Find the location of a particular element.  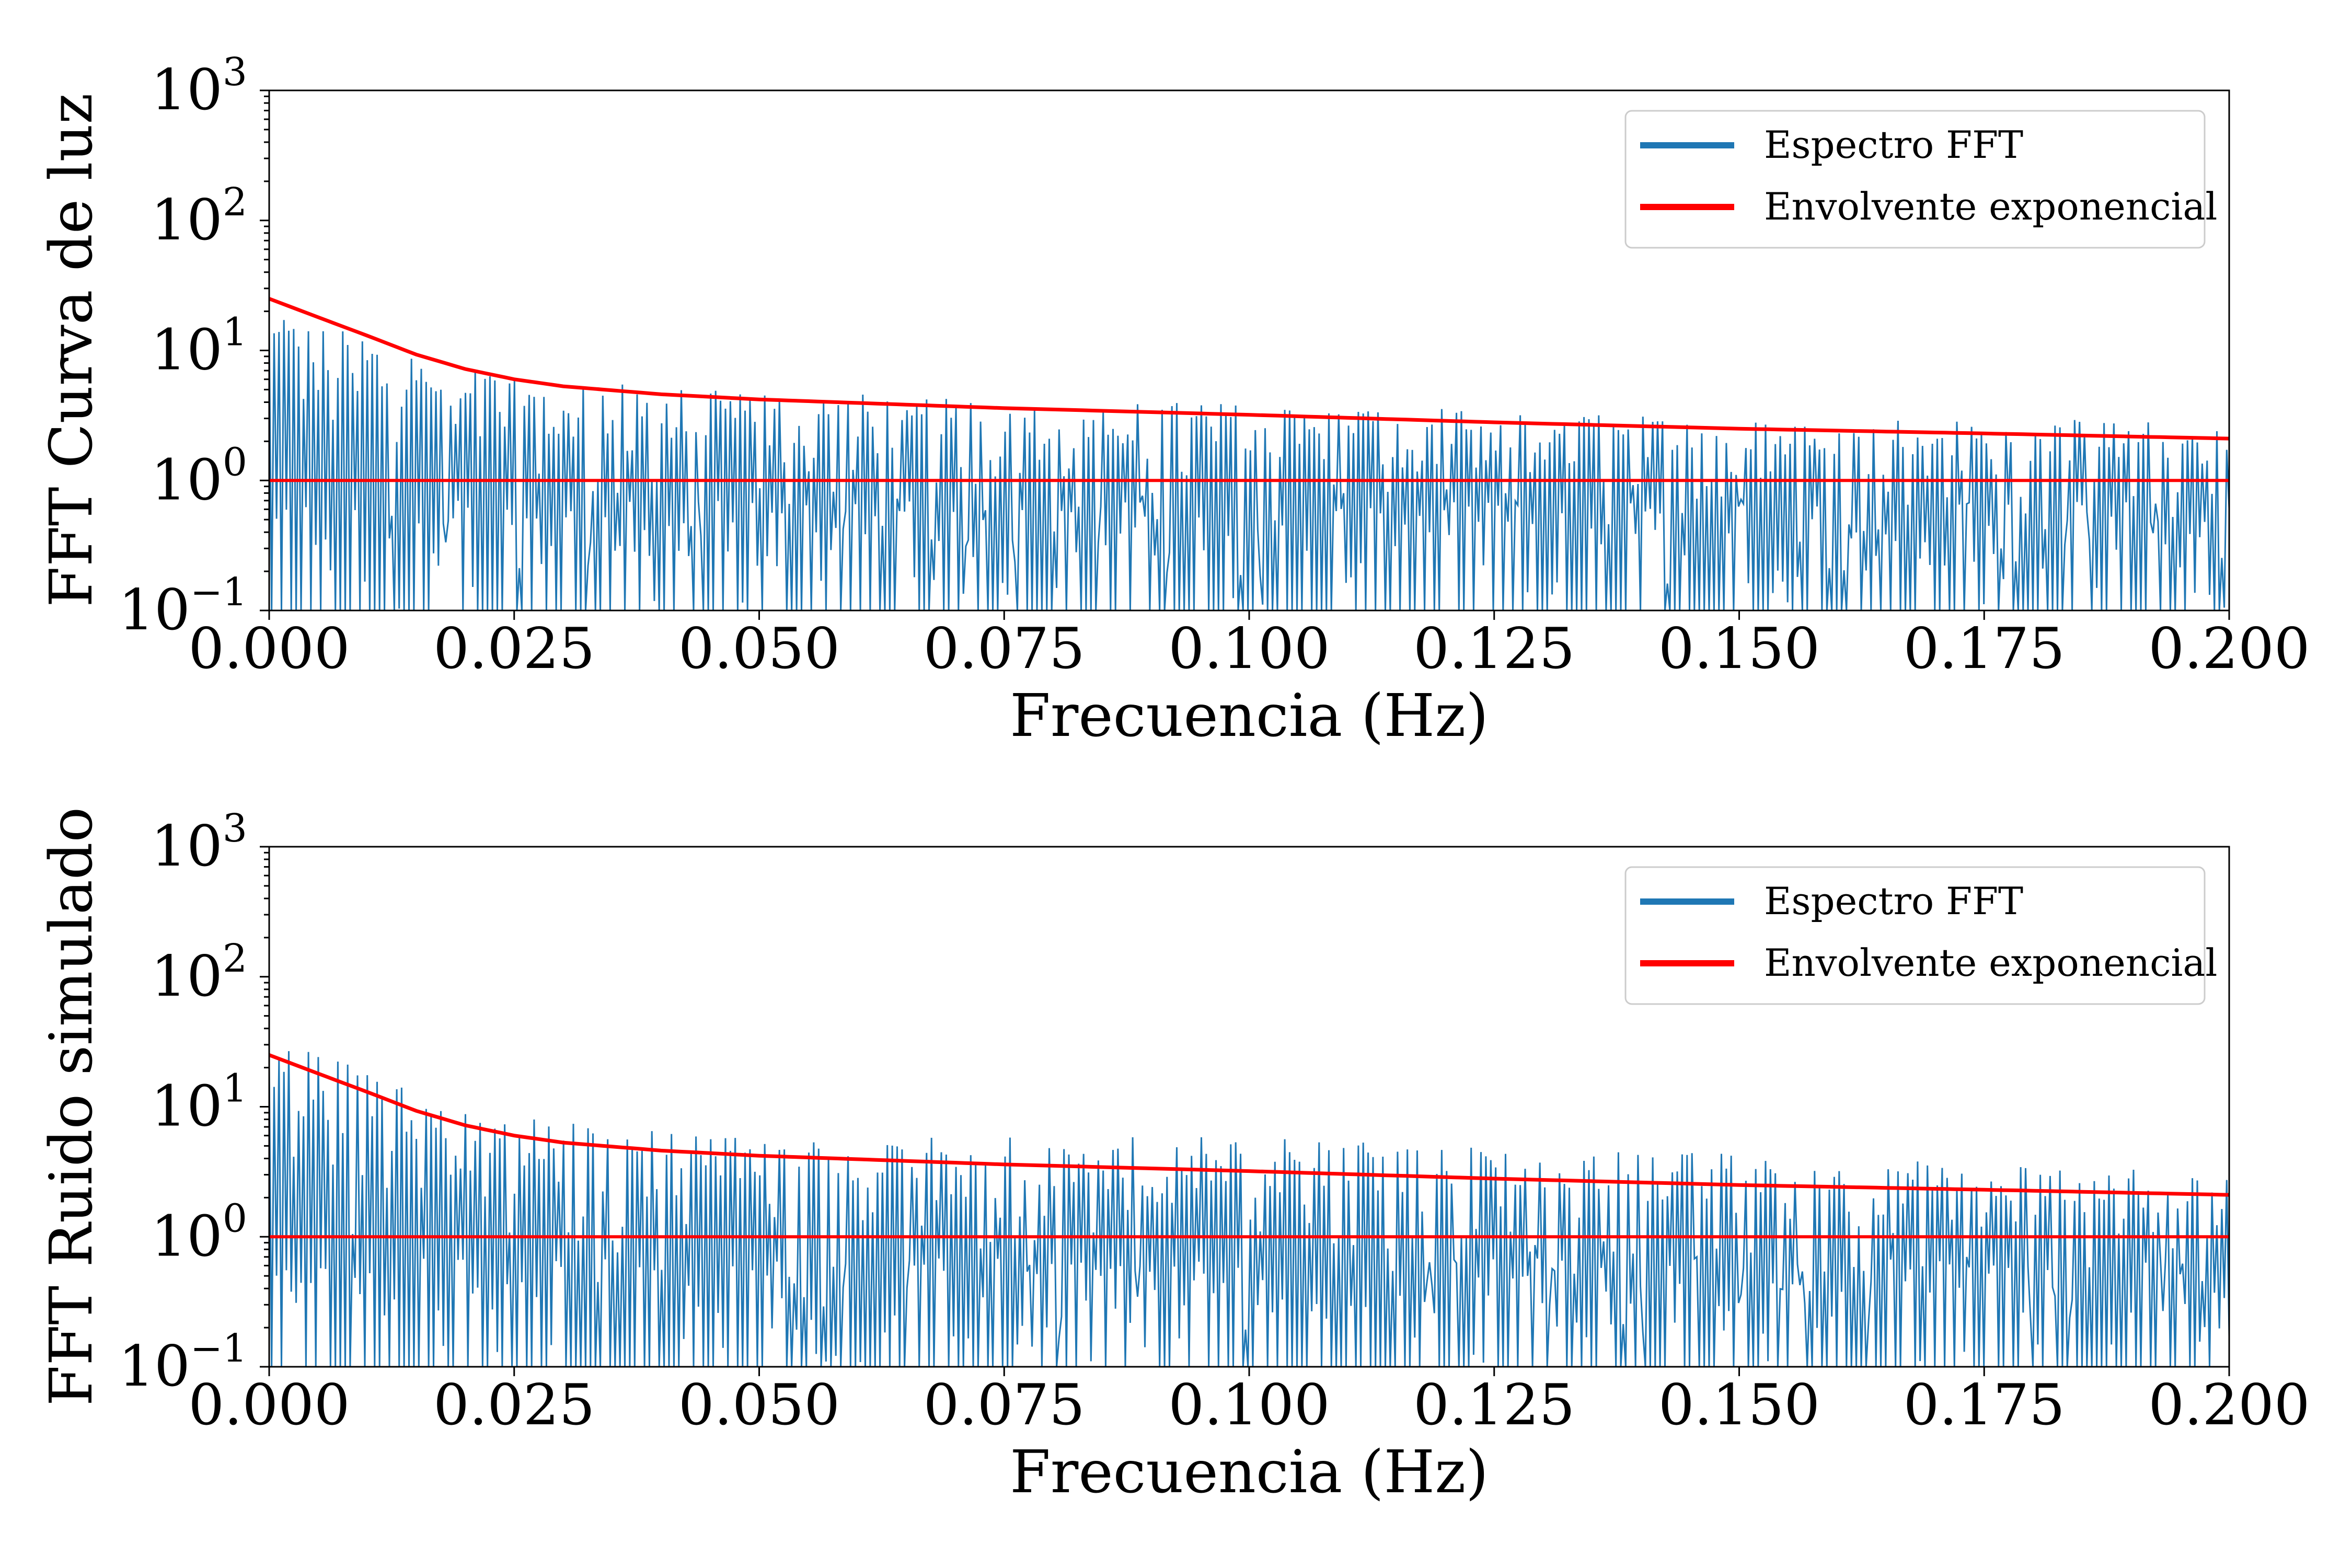

y-ticks-2: 10³ 10² 10¹ 10⁰ 10⁻¹ is located at coordinates (193, 1102).